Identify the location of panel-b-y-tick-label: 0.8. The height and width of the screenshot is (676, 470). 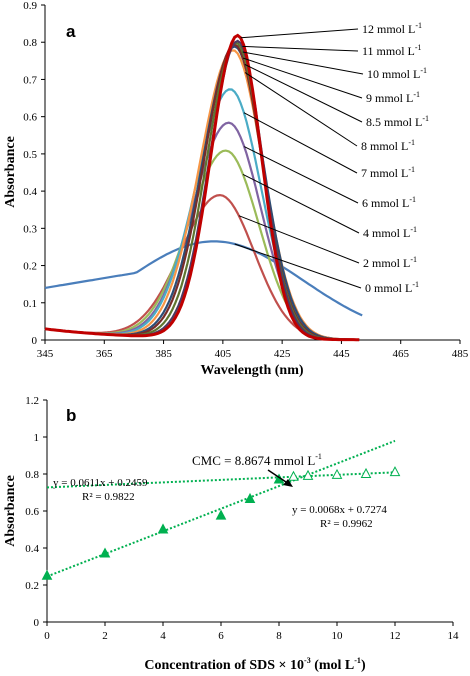
(32, 475).